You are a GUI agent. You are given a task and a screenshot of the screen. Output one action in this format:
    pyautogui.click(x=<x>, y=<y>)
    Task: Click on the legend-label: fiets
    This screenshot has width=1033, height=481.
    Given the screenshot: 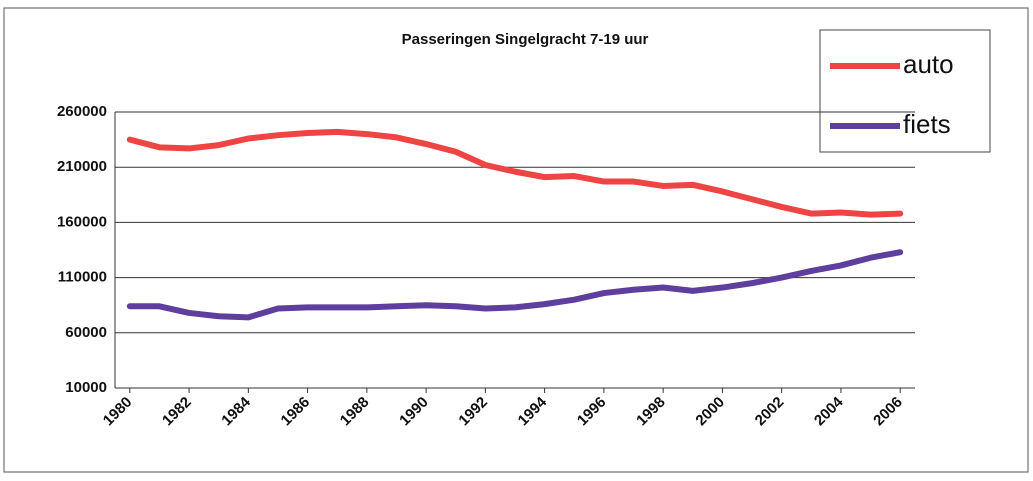 What is the action you would take?
    pyautogui.click(x=927, y=124)
    